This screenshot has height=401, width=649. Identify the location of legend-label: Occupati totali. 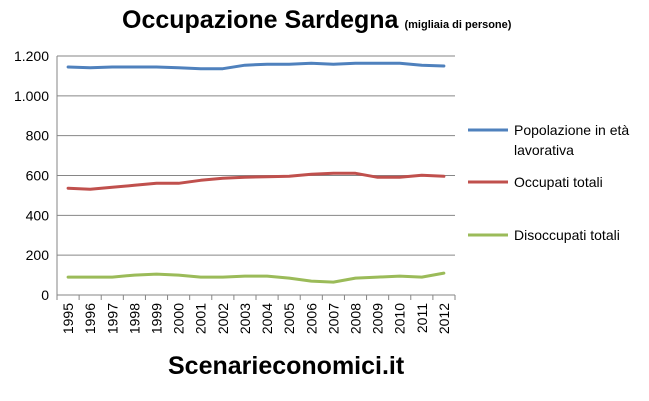
(558, 182).